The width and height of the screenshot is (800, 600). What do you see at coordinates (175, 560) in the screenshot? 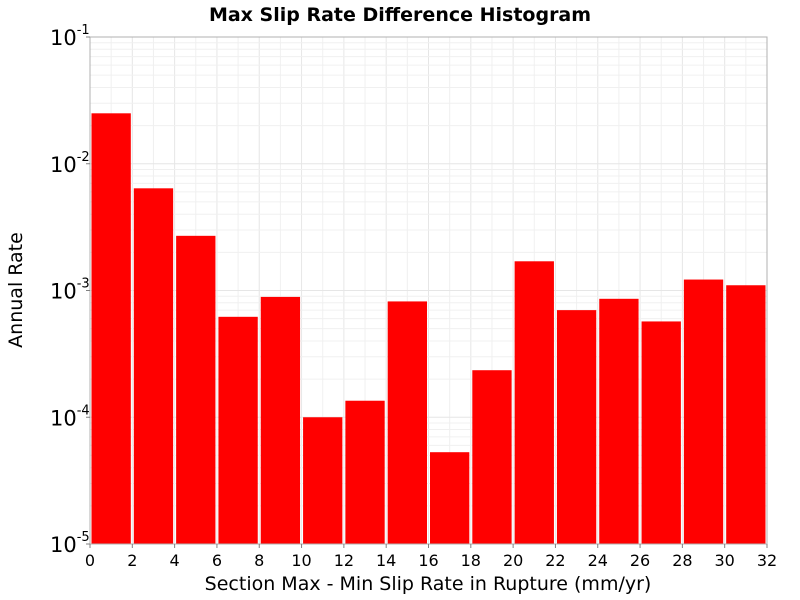
I see `x-tick-label: 4` at bounding box center [175, 560].